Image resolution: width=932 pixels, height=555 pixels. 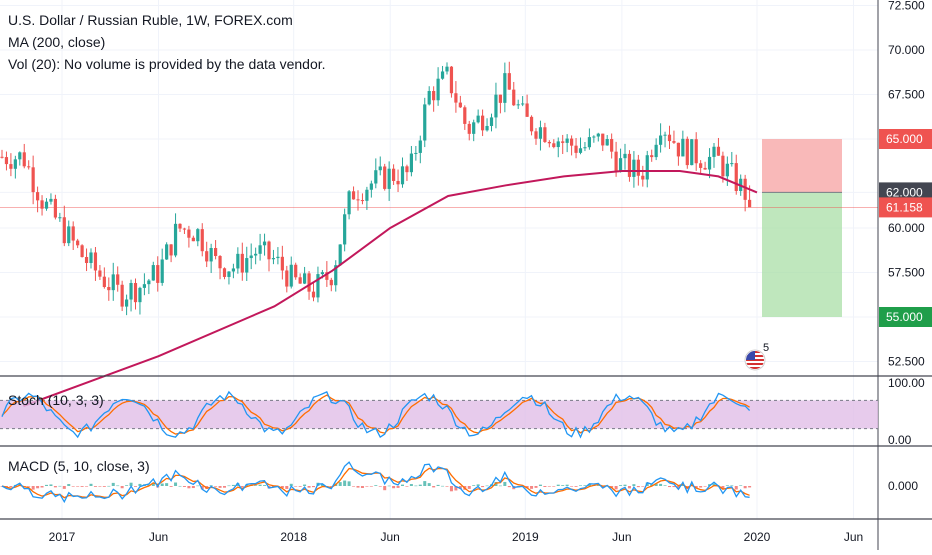 I want to click on stoch-tick-label: 0.00, so click(x=900, y=440).